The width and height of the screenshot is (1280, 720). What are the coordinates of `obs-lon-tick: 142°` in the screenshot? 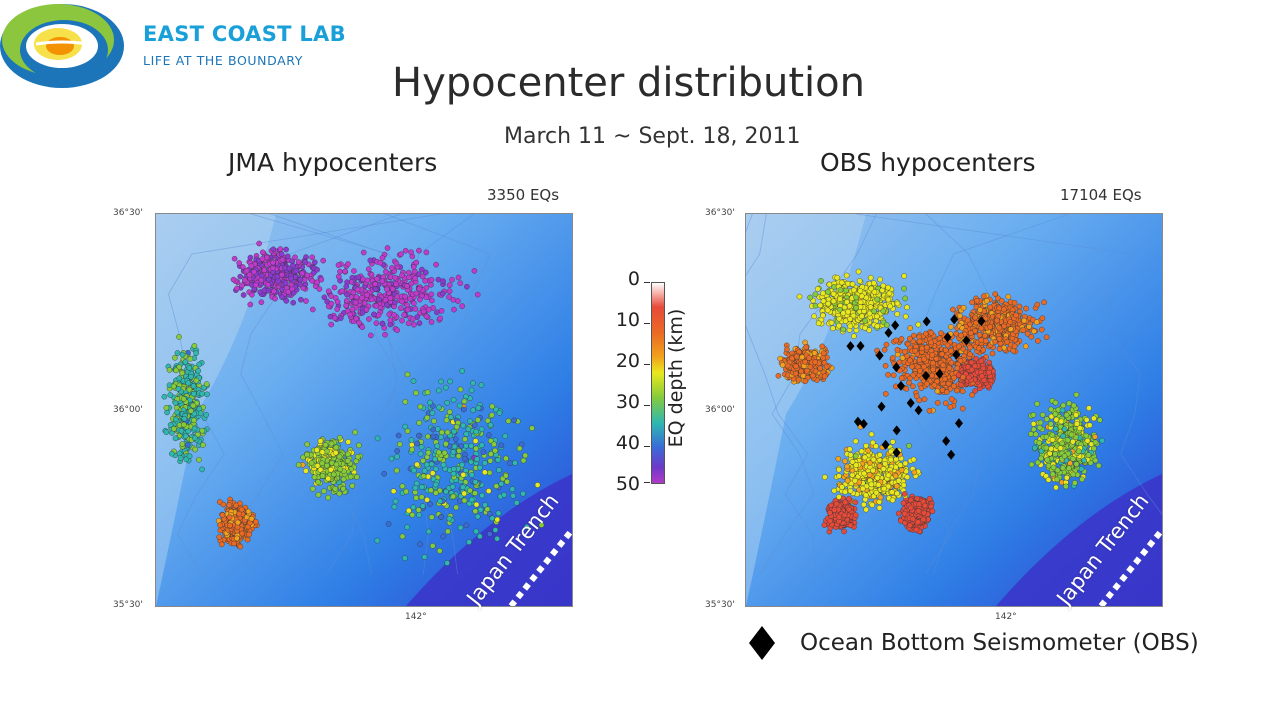 It's located at (1006, 617).